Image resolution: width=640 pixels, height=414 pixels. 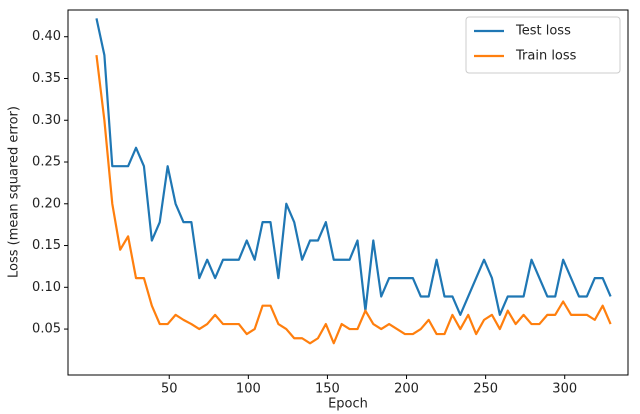 I want to click on legend-box, so click(x=543, y=45).